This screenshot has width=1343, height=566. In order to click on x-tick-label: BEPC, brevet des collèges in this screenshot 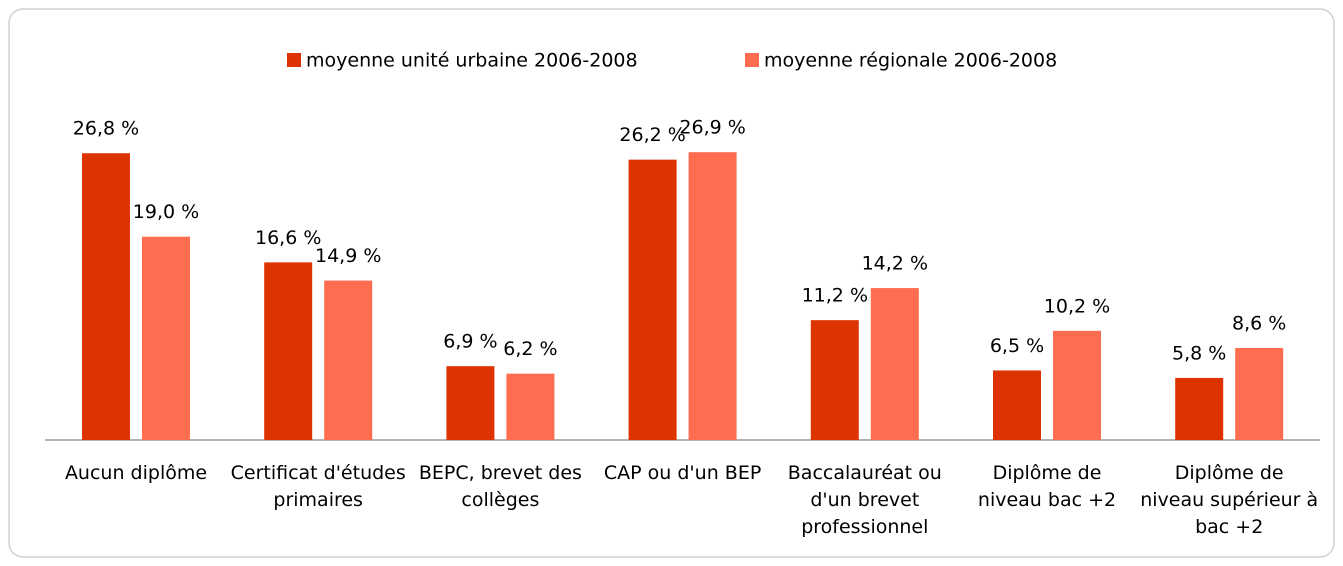, I will do `click(500, 486)`.